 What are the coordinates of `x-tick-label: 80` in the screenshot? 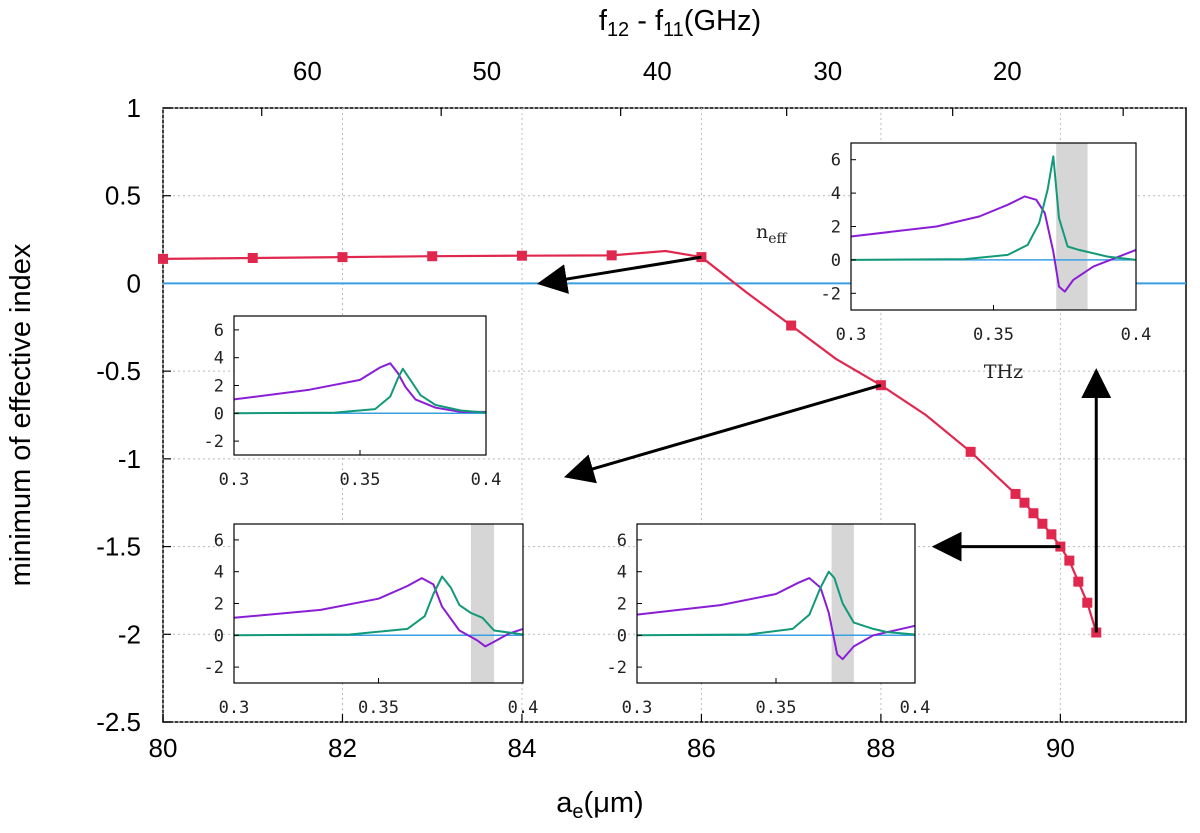 It's located at (163, 748).